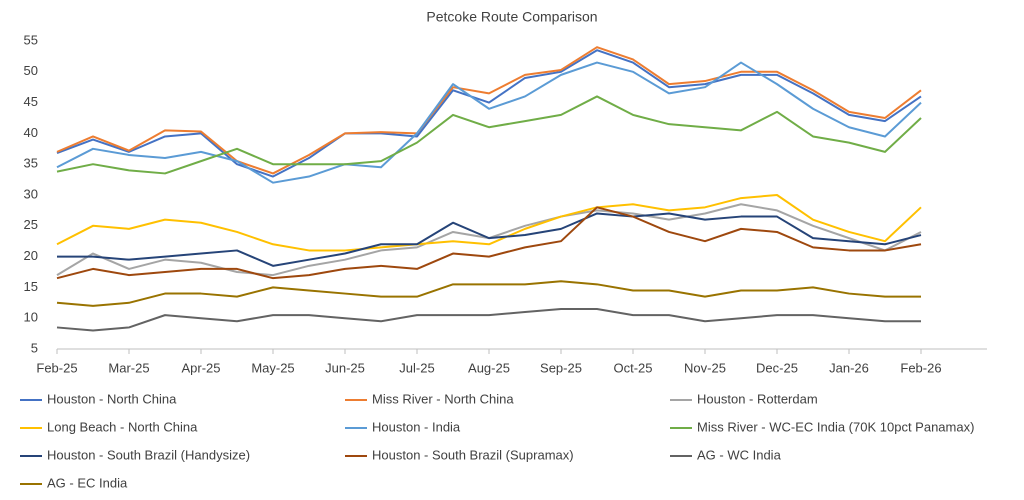 The width and height of the screenshot is (1024, 500). What do you see at coordinates (489, 367) in the screenshot?
I see `x-tick-label: Aug-25` at bounding box center [489, 367].